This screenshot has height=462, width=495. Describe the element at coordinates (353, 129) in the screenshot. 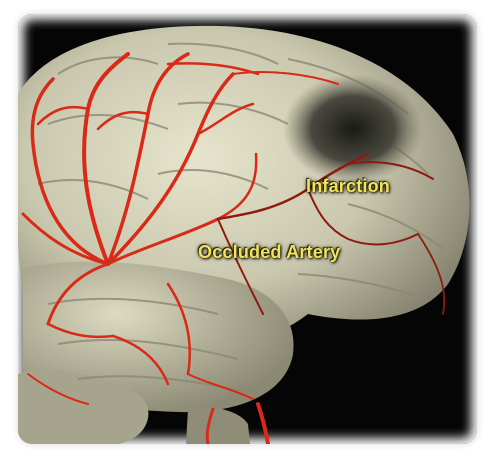

I see `infarction-region` at that location.